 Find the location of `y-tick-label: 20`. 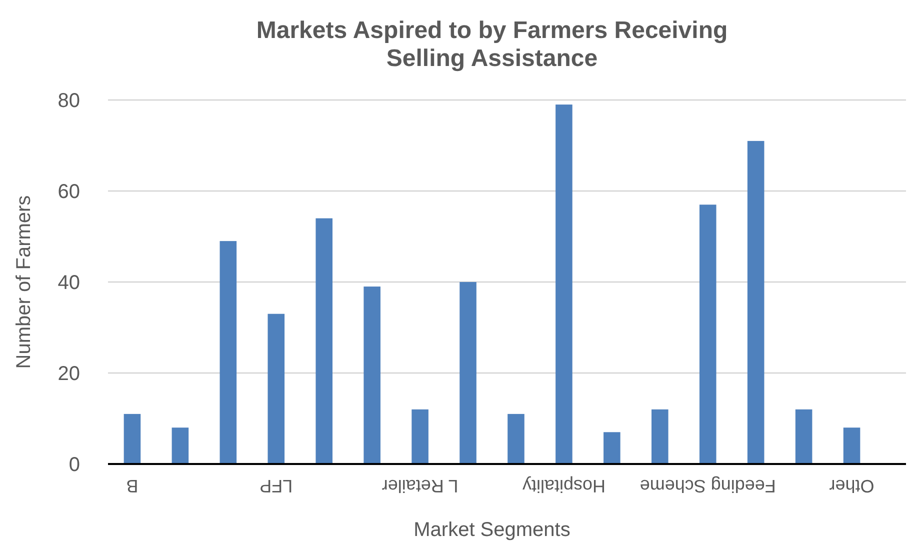

y-tick-label: 20 is located at coordinates (69, 374).